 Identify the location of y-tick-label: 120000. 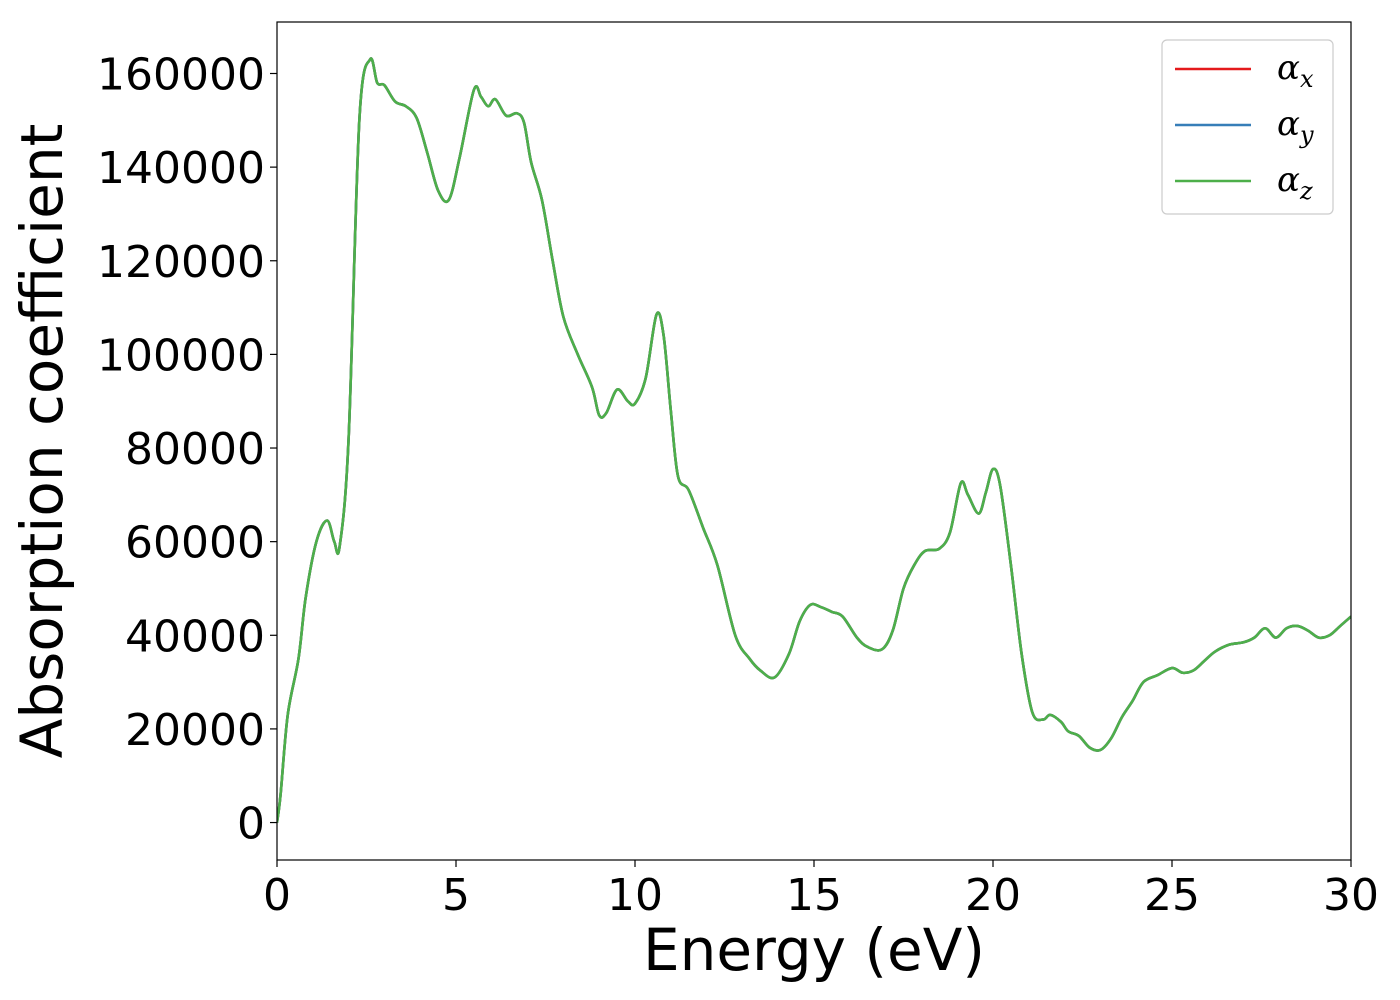
(181, 262).